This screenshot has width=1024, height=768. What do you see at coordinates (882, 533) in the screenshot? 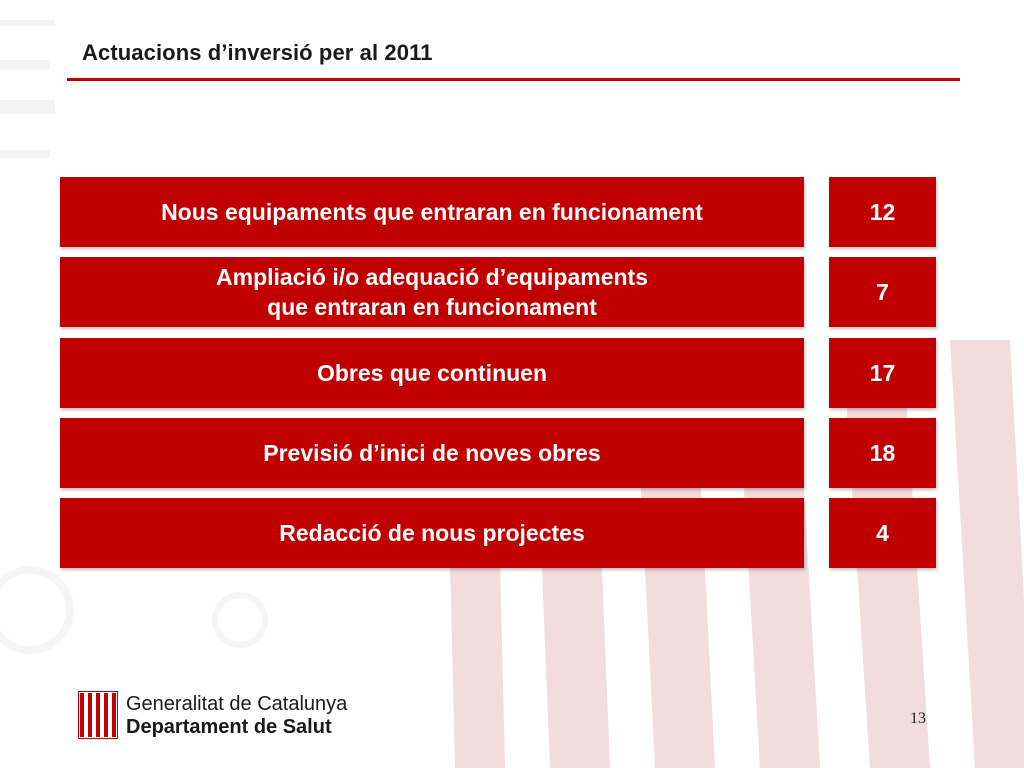
I see `row-value-new-projects: 4` at bounding box center [882, 533].